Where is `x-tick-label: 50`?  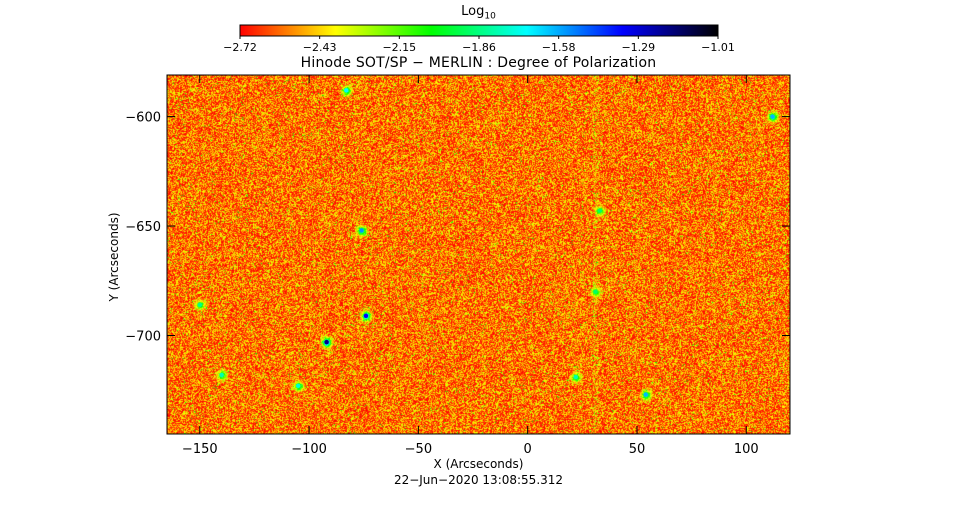
x-tick-label: 50 is located at coordinates (637, 449).